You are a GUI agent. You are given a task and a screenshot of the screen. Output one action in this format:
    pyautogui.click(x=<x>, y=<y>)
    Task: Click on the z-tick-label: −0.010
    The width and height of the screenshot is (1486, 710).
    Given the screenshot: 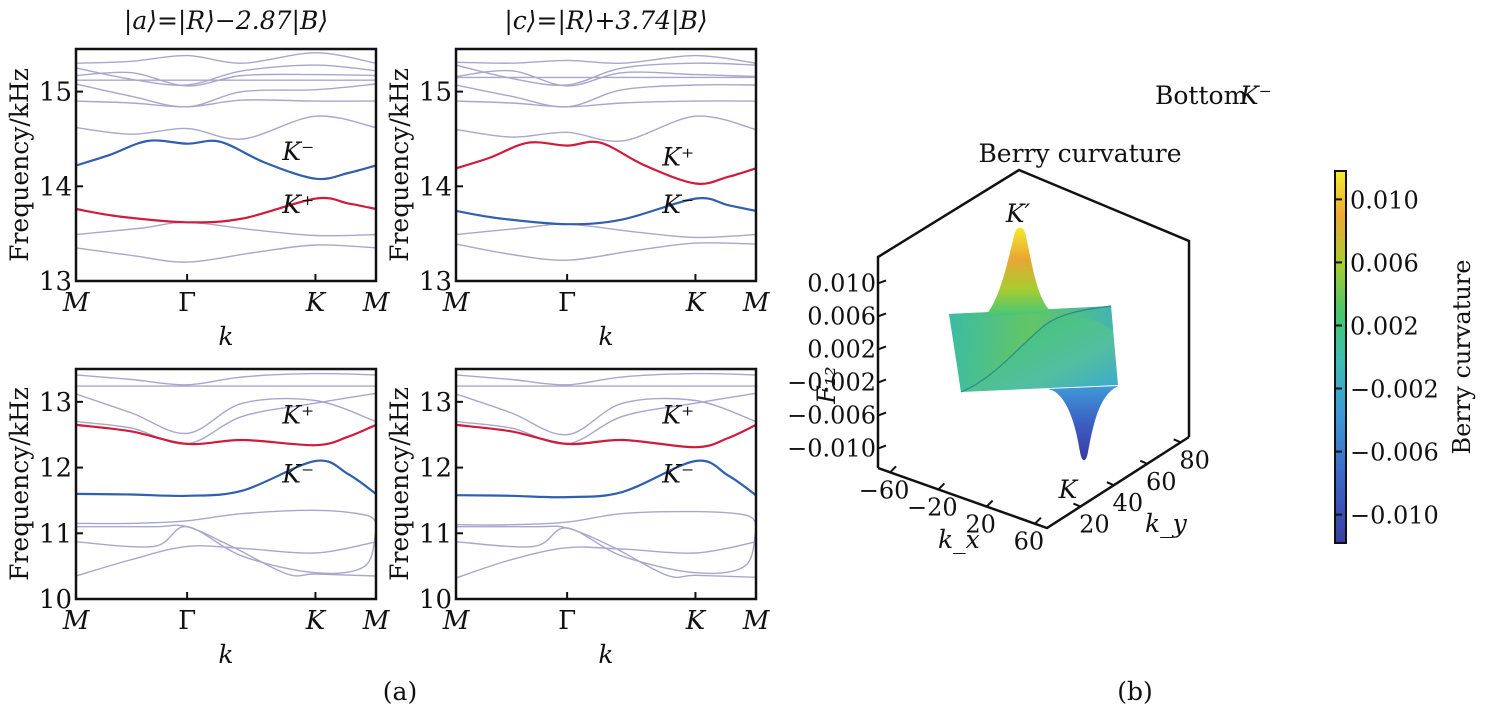 What is the action you would take?
    pyautogui.click(x=831, y=449)
    